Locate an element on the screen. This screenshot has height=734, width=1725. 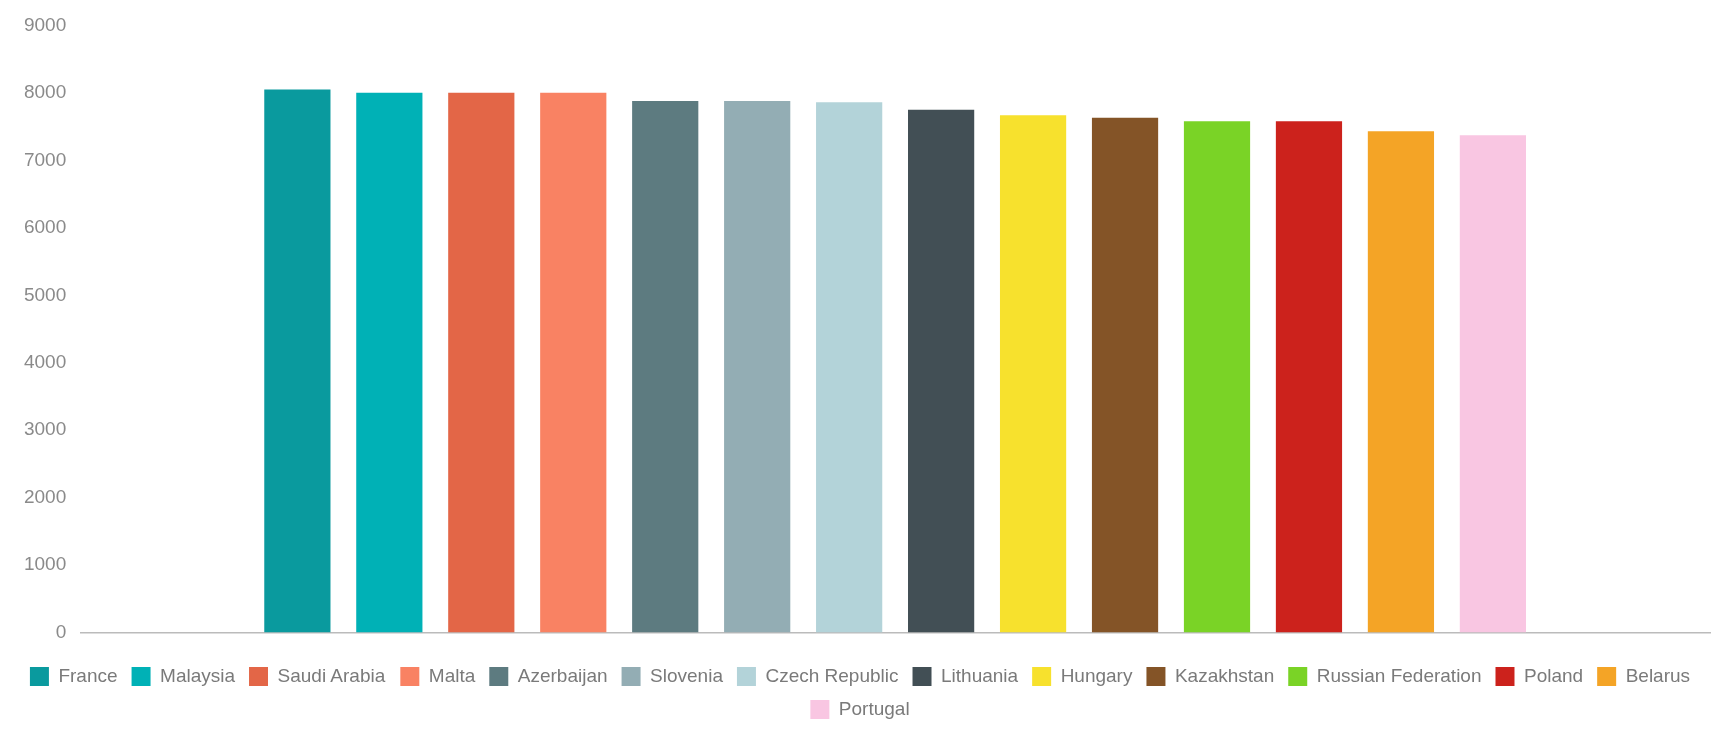
legend-label: Malaysia is located at coordinates (198, 675).